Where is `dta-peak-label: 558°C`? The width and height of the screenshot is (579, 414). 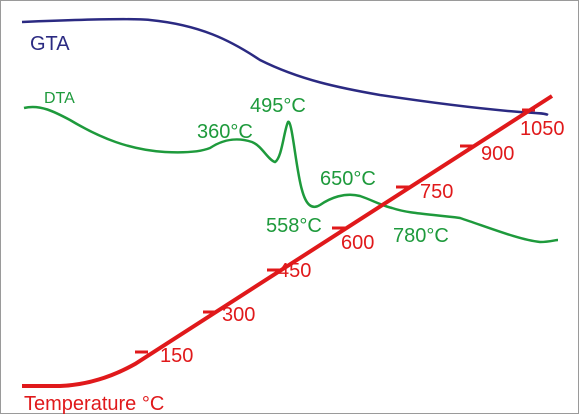
dta-peak-label: 558°C is located at coordinates (294, 226).